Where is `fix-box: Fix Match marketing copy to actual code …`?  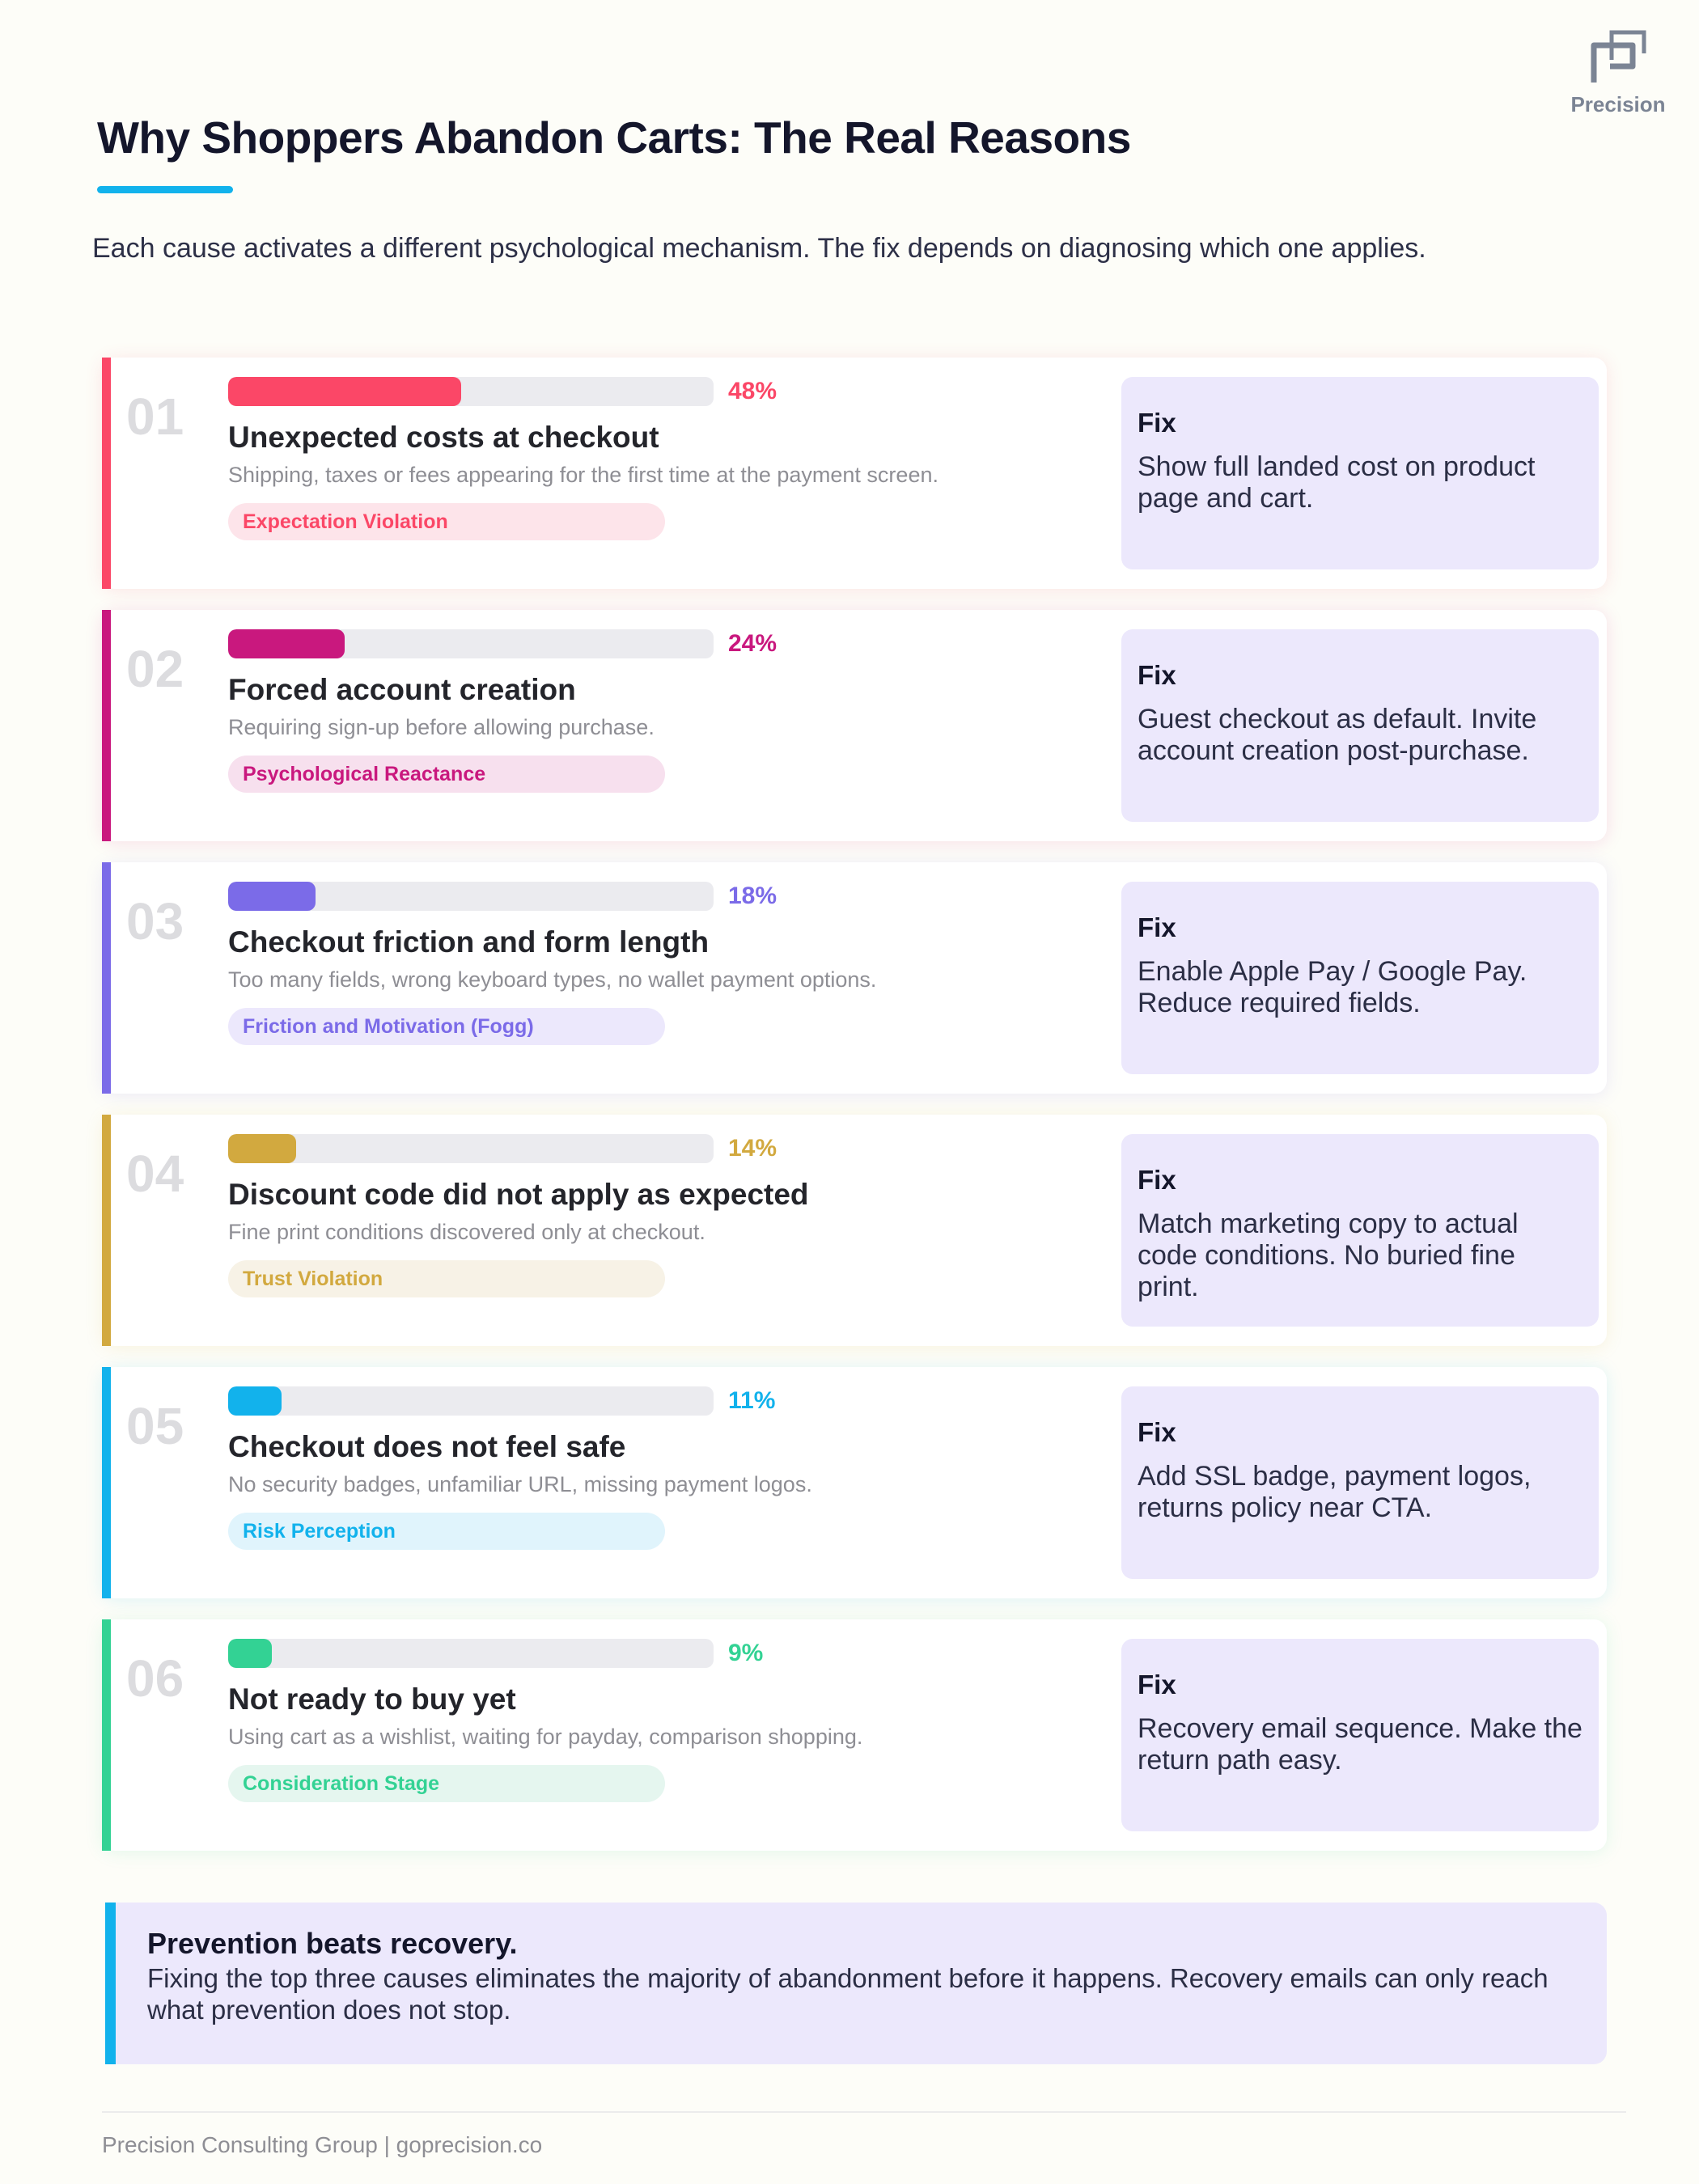 fix-box: Fix Match marketing copy to actual code … is located at coordinates (1360, 1231).